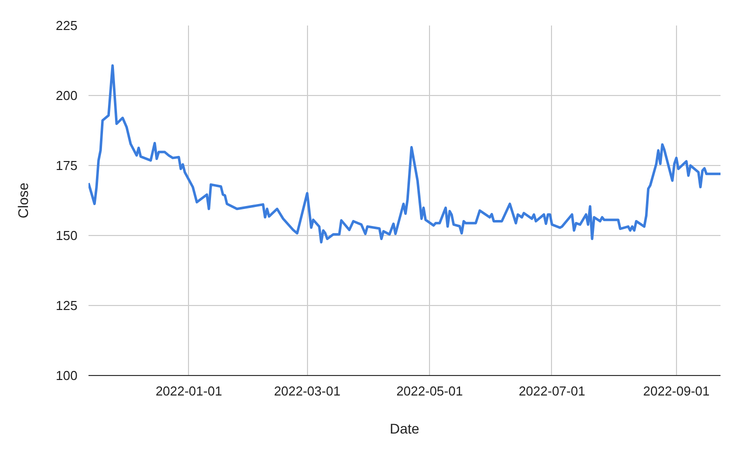 This screenshot has width=740, height=457. What do you see at coordinates (676, 391) in the screenshot?
I see `x-tick-label: 2022-09-01` at bounding box center [676, 391].